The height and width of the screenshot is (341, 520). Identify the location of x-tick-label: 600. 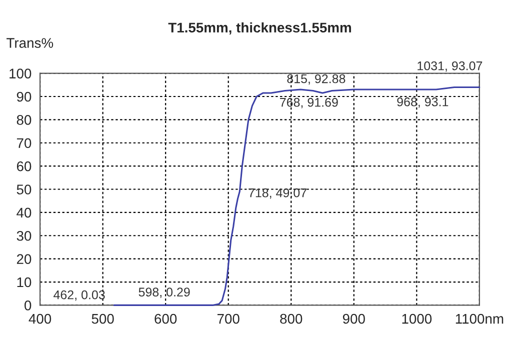
(165, 319).